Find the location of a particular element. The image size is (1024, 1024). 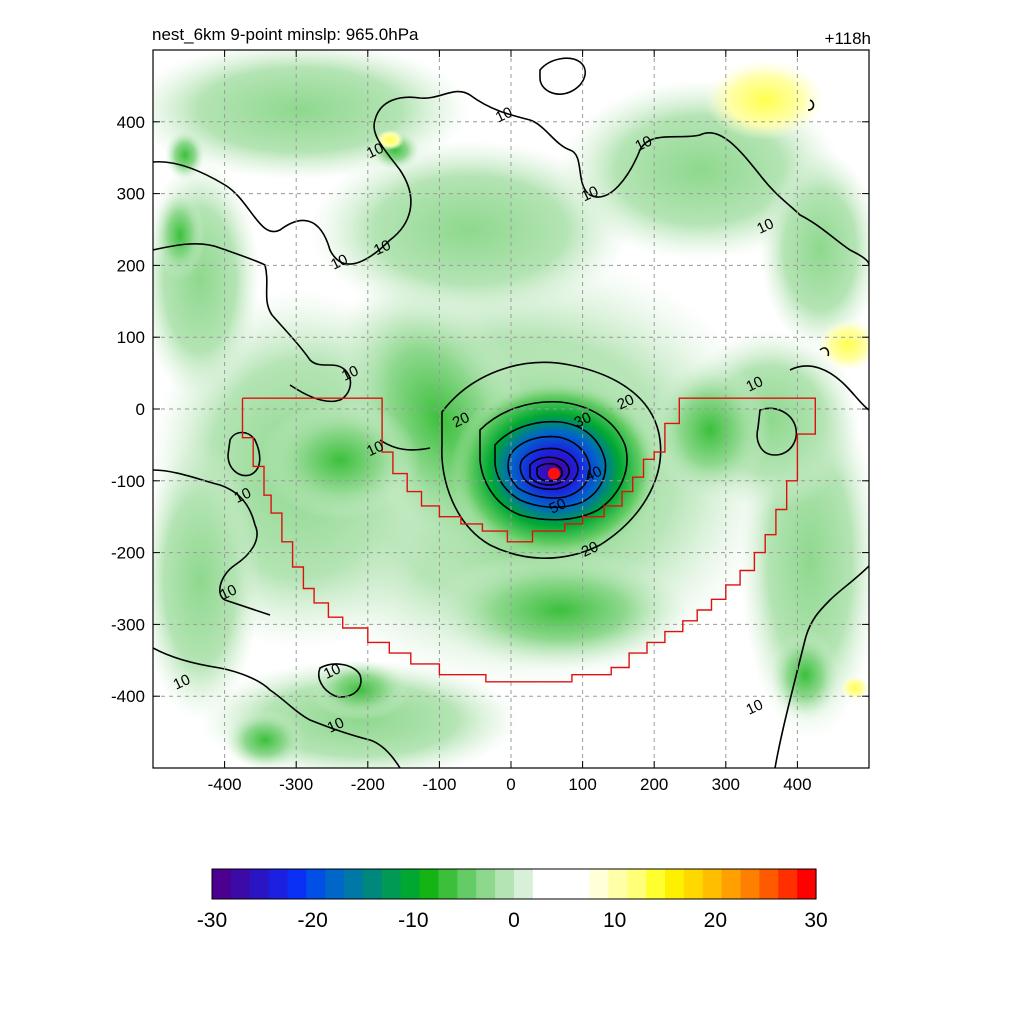

x-tick-label: -300 is located at coordinates (296, 784).